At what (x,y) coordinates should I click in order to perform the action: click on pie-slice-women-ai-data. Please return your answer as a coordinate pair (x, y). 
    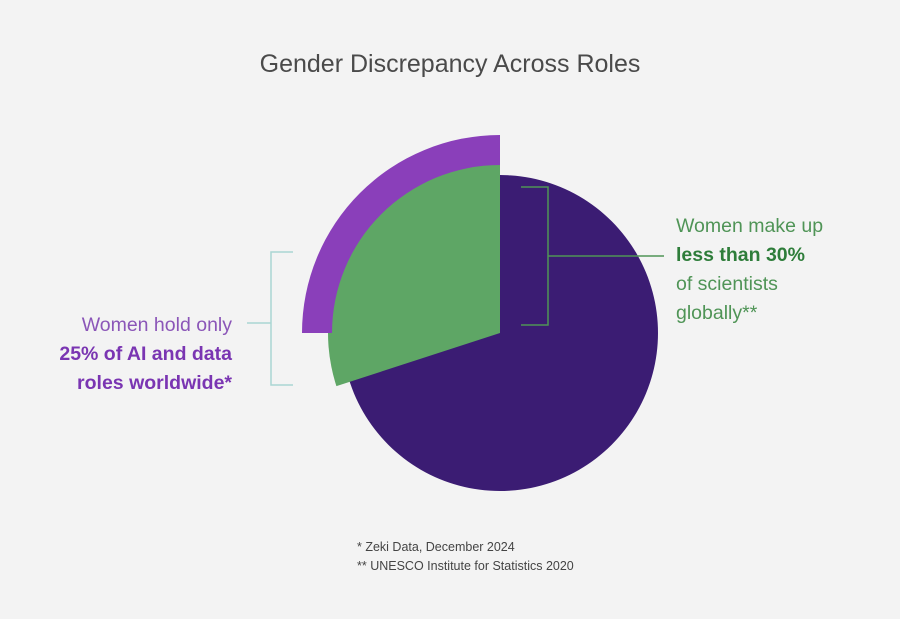
    Looking at the image, I should click on (401, 234).